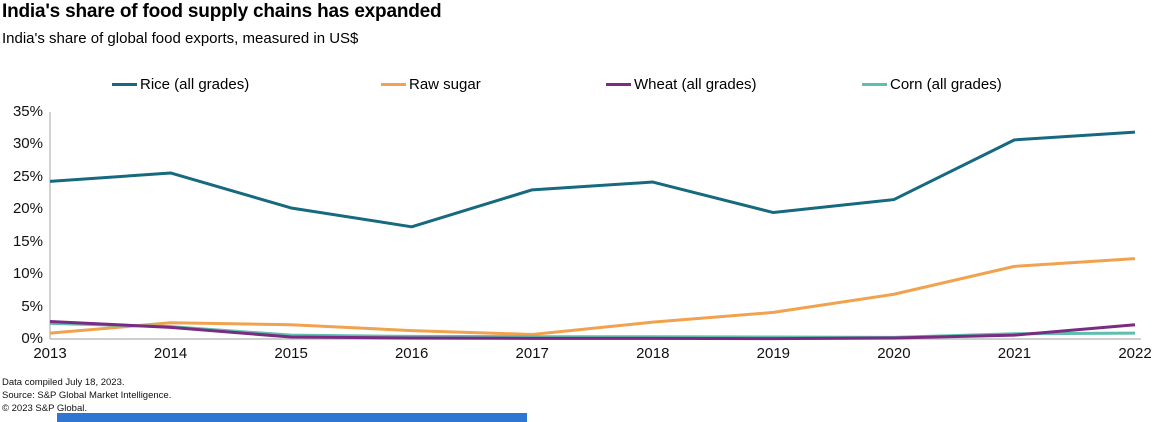 The width and height of the screenshot is (1175, 422). I want to click on legend-label: Corn (all grades), so click(946, 84).